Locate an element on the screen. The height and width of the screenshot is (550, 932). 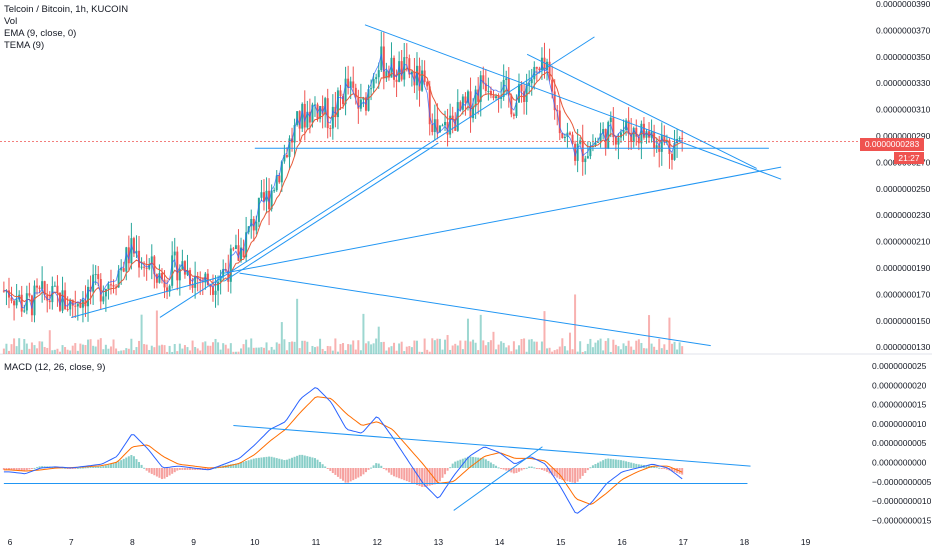
volume-trendline is located at coordinates (475, 309).